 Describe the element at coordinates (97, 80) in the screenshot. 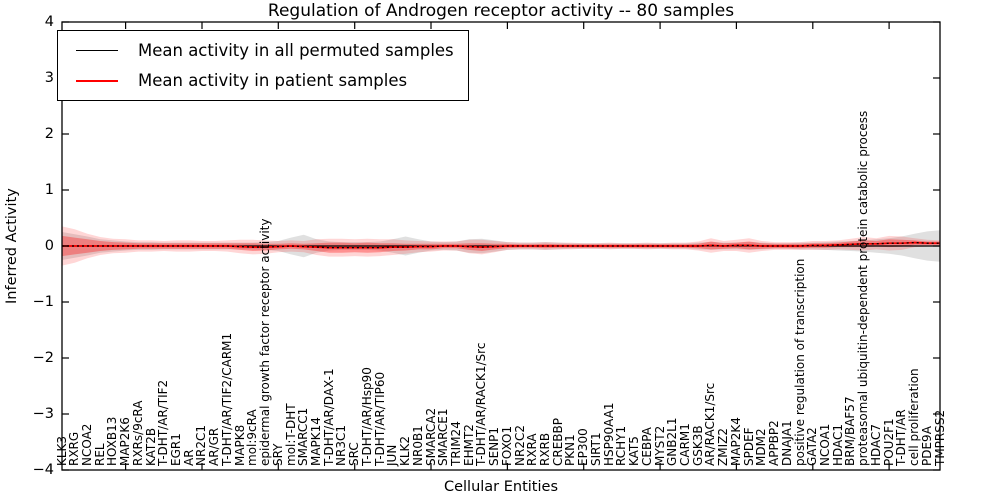

I see `legend-red-line-icon` at that location.